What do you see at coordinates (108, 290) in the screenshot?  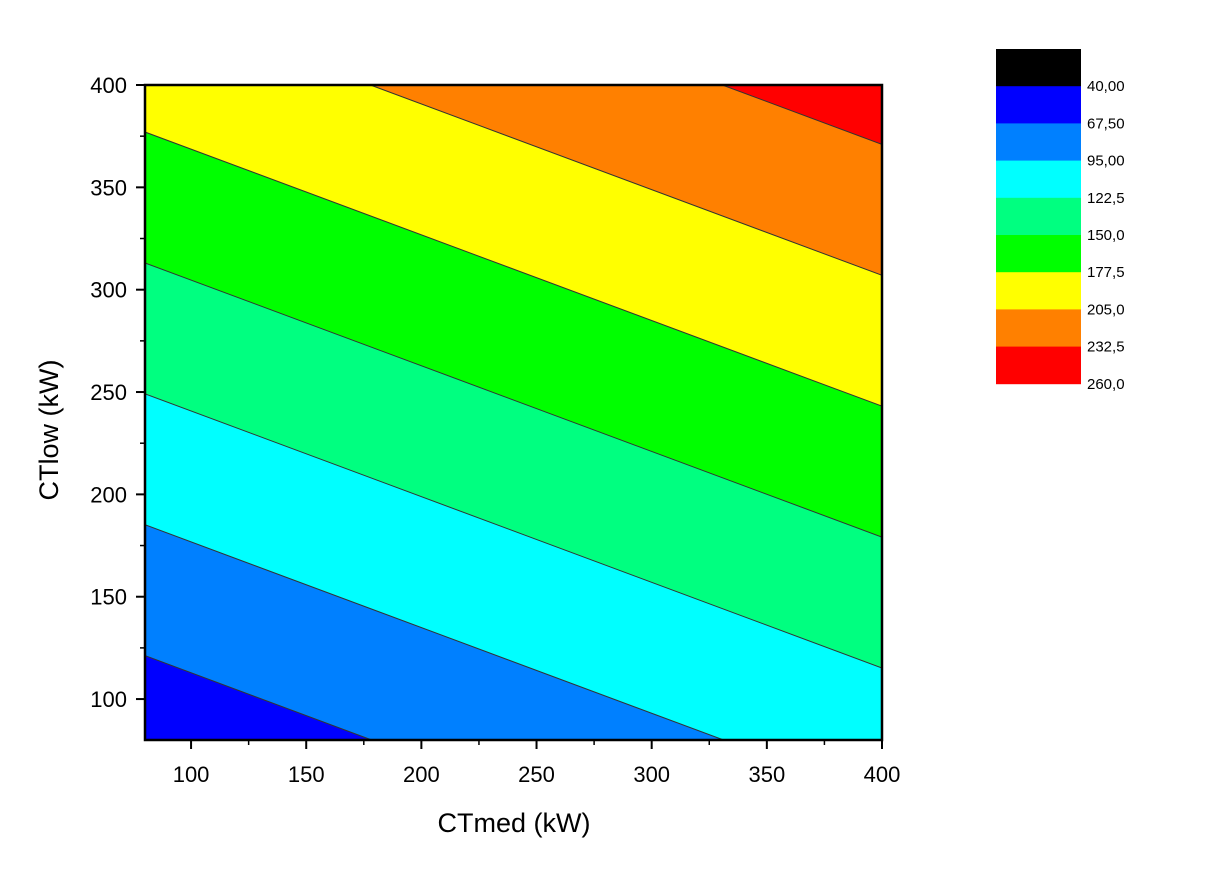 I see `y-tick-label: 300` at bounding box center [108, 290].